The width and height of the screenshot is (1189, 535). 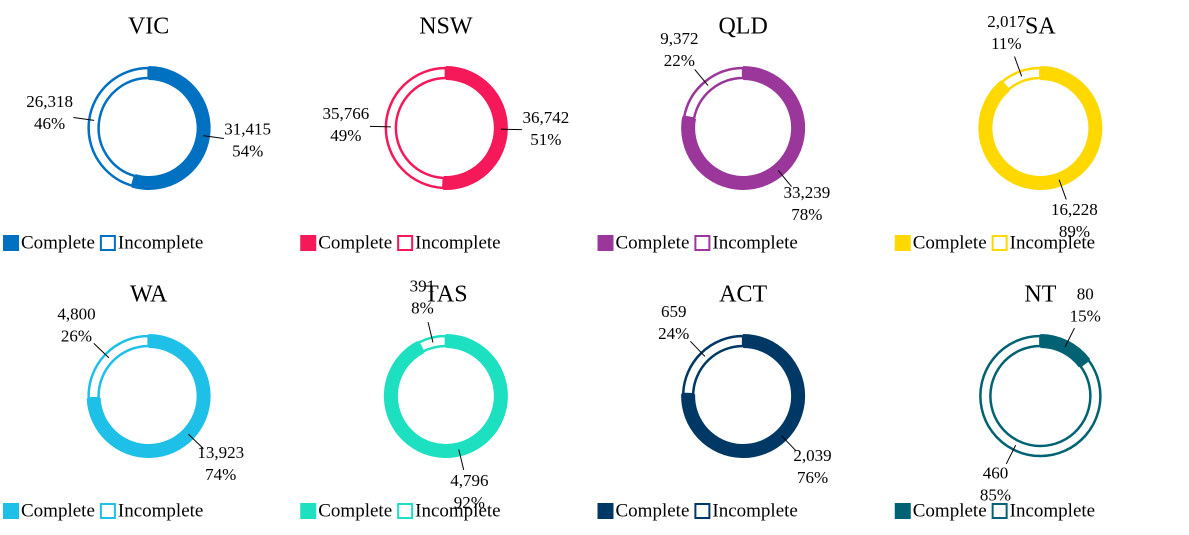 What do you see at coordinates (996, 472) in the screenshot?
I see `data-label: 460` at bounding box center [996, 472].